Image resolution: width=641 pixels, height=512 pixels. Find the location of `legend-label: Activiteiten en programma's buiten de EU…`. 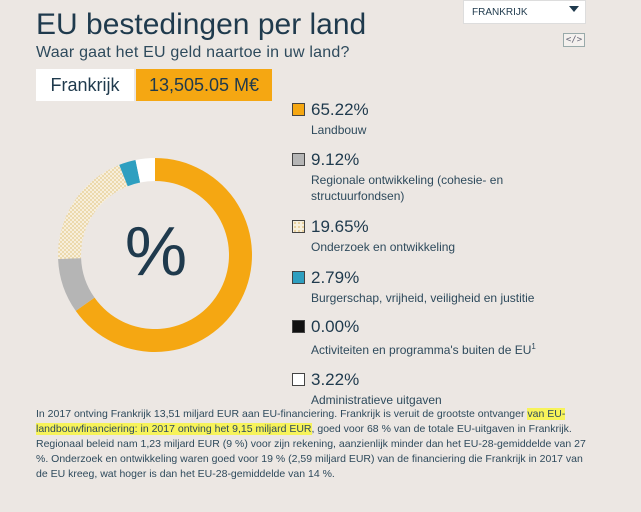

legend-label: Activiteiten en programma's buiten de EU… is located at coordinates (423, 349).